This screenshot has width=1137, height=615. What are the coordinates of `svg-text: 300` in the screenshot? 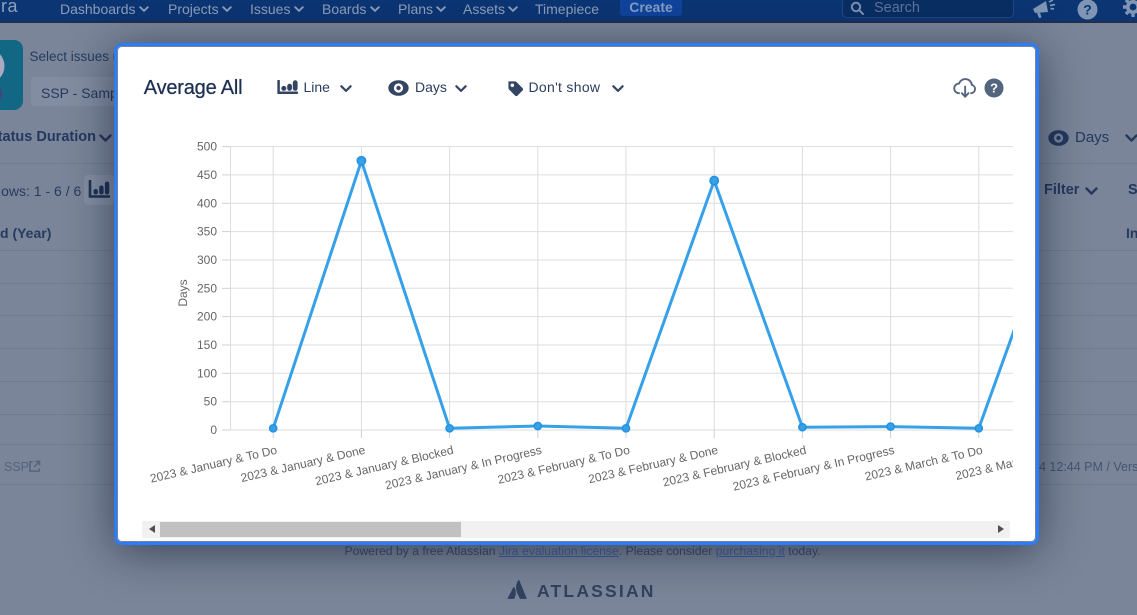 It's located at (206, 260).